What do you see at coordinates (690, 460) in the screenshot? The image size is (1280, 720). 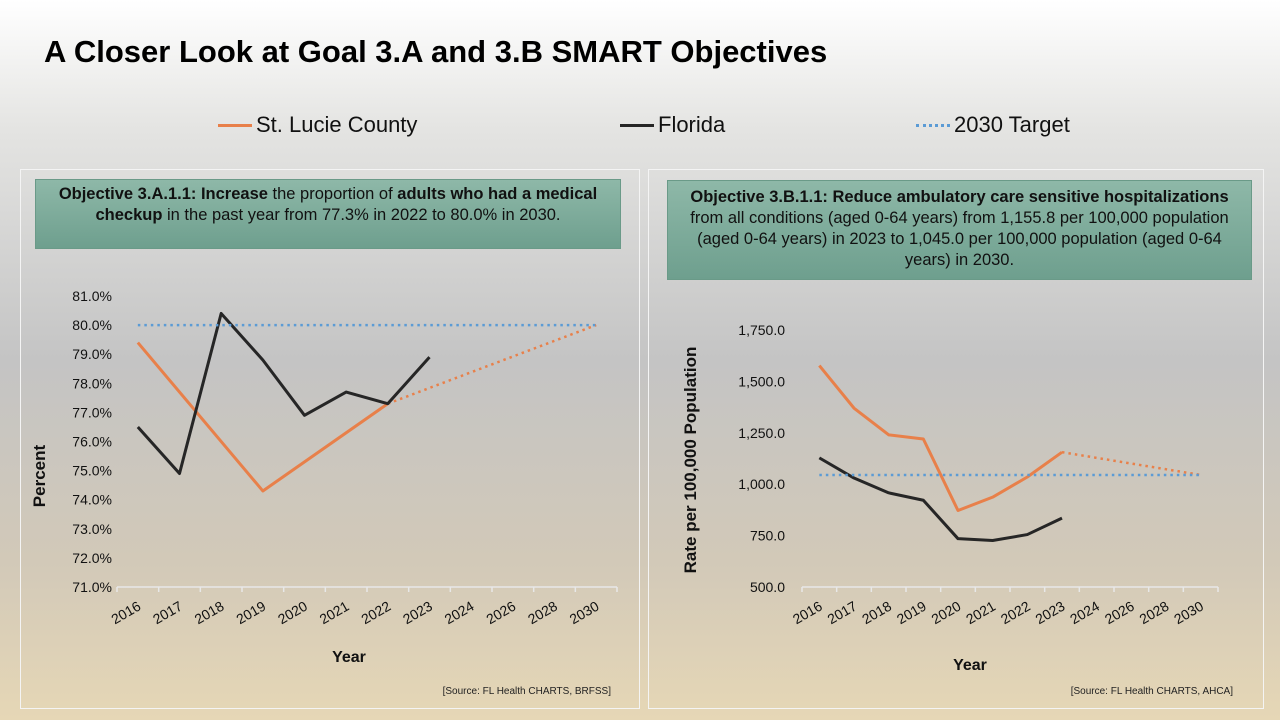 I see `y-axis-label: Rate per 100,000 Population` at bounding box center [690, 460].